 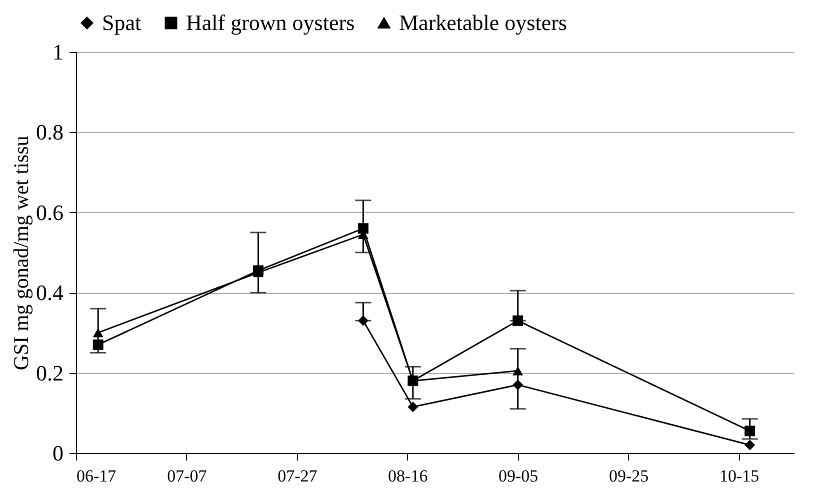 I want to click on x-tick-label: 08-16, so click(x=408, y=476).